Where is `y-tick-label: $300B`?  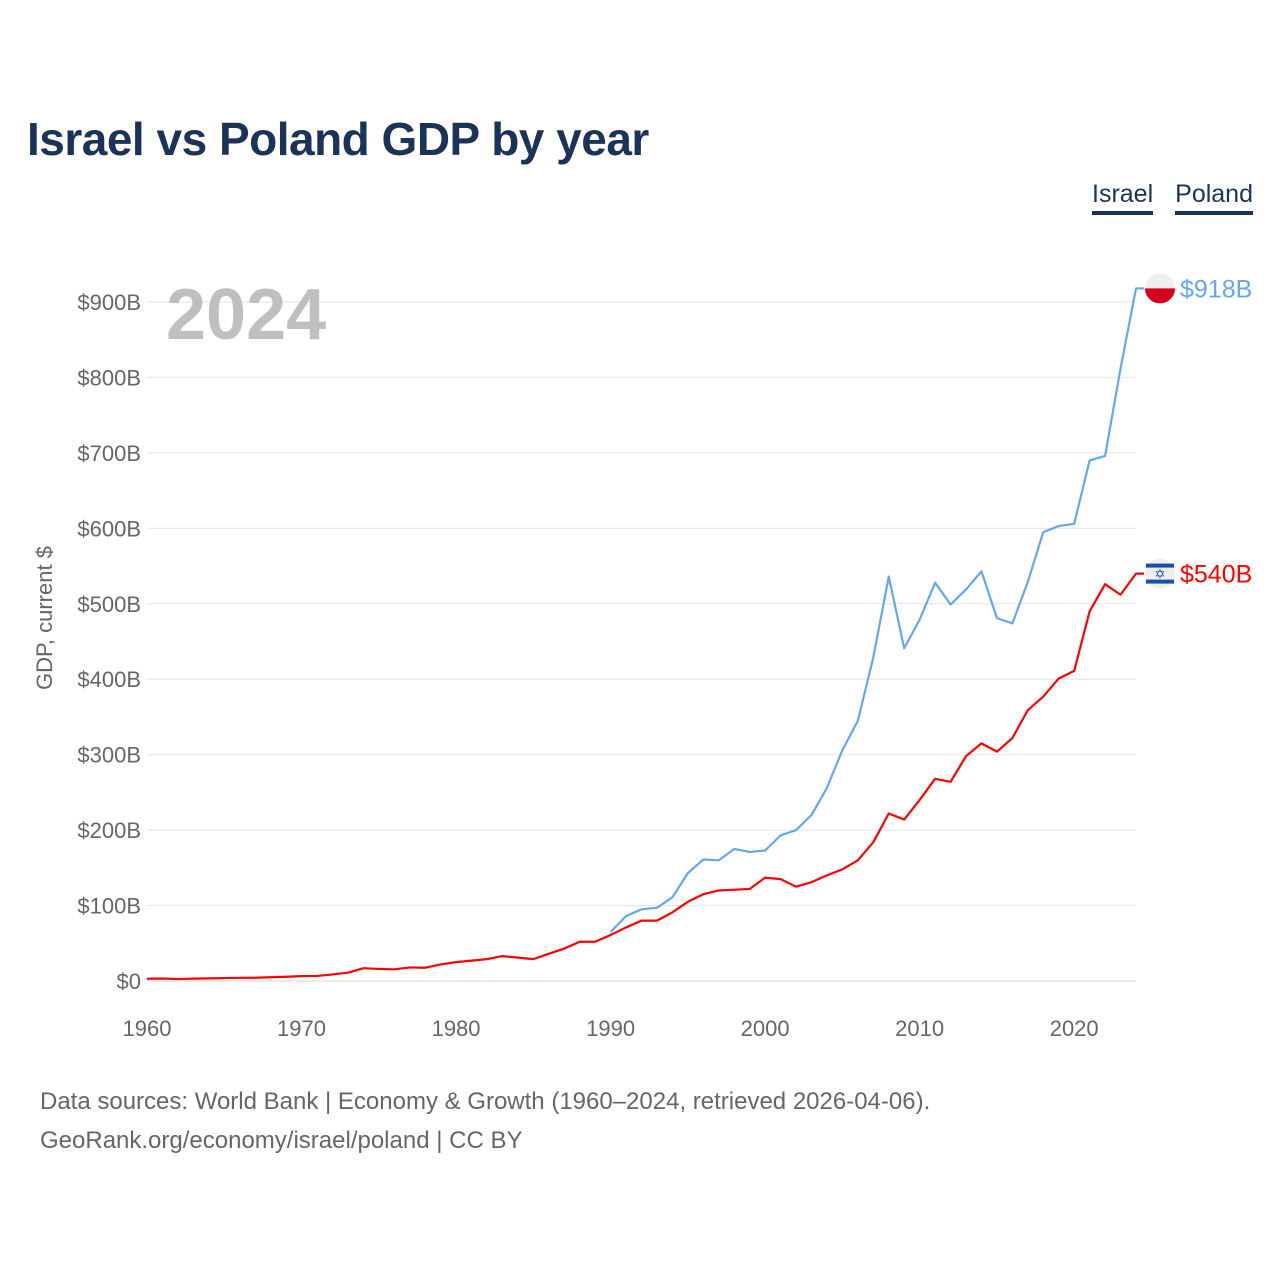 y-tick-label: $300B is located at coordinates (109, 755).